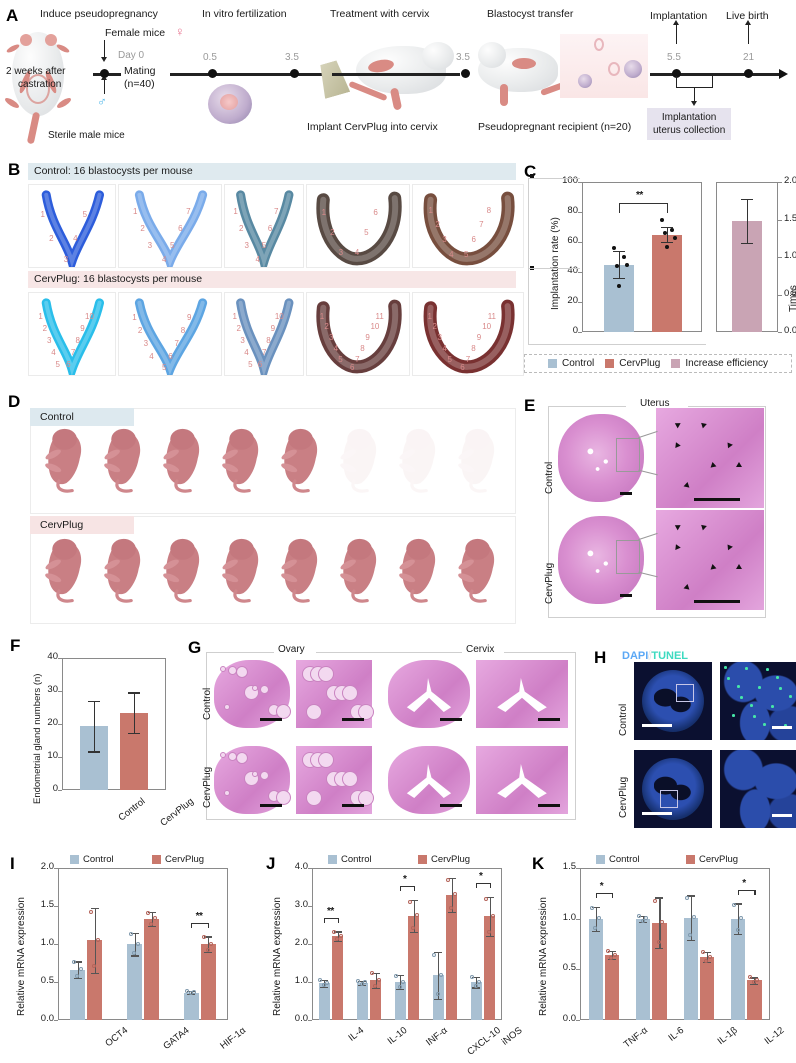 This screenshot has width=796, height=1063. Describe the element at coordinates (414, 967) in the screenshot. I see `bar-inf-cervplug` at that location.